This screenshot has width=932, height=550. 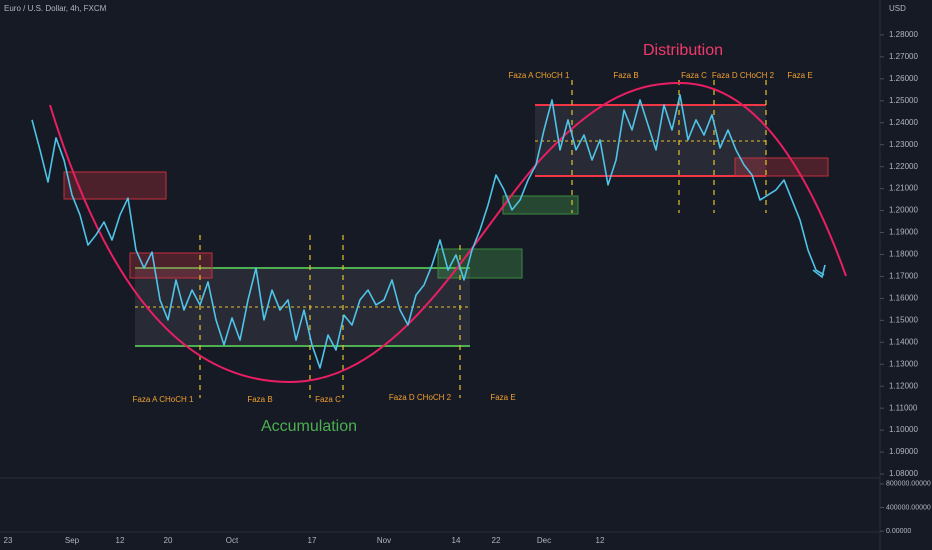 What do you see at coordinates (903, 298) in the screenshot?
I see `y-tick-label: 1.16000` at bounding box center [903, 298].